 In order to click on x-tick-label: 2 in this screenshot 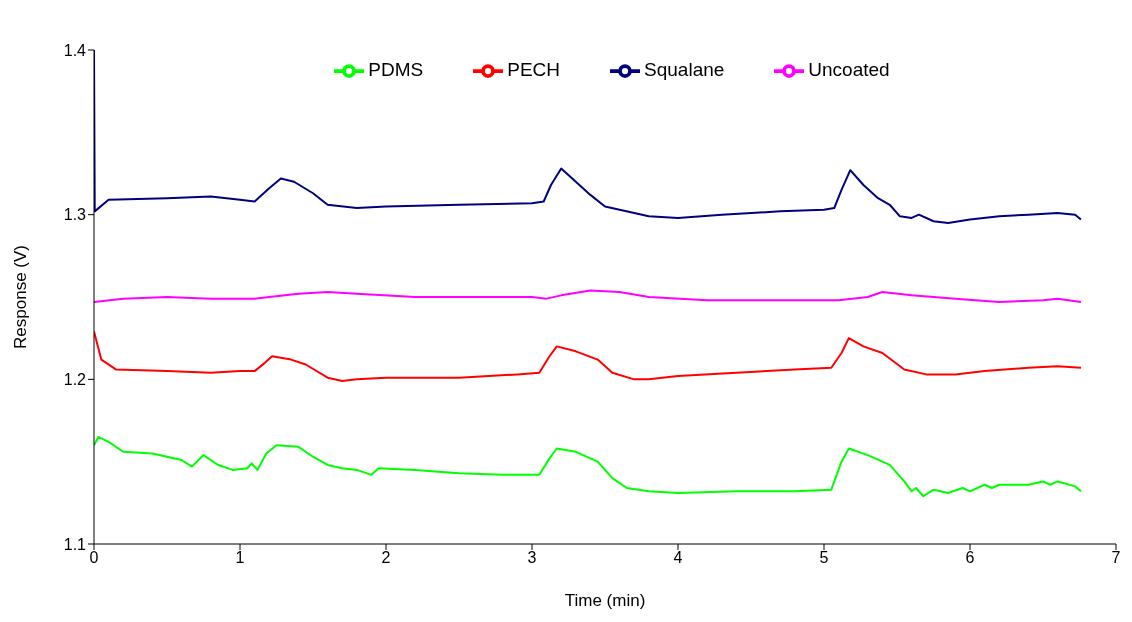, I will do `click(386, 558)`.